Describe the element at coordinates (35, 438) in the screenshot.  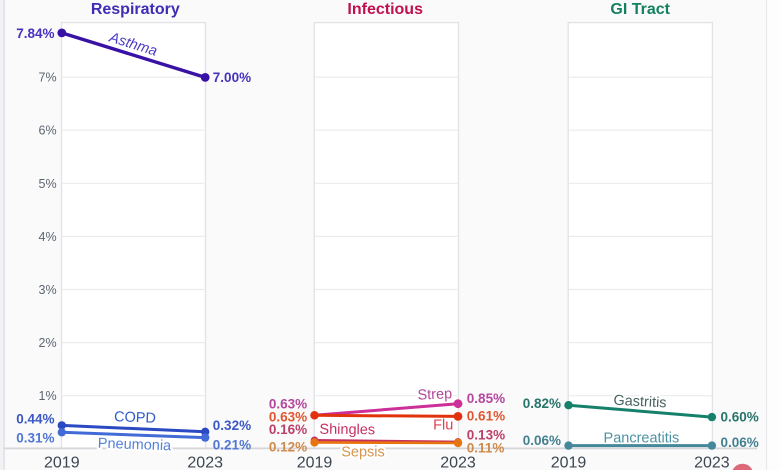
I see `svg-text: 0.31%` at that location.